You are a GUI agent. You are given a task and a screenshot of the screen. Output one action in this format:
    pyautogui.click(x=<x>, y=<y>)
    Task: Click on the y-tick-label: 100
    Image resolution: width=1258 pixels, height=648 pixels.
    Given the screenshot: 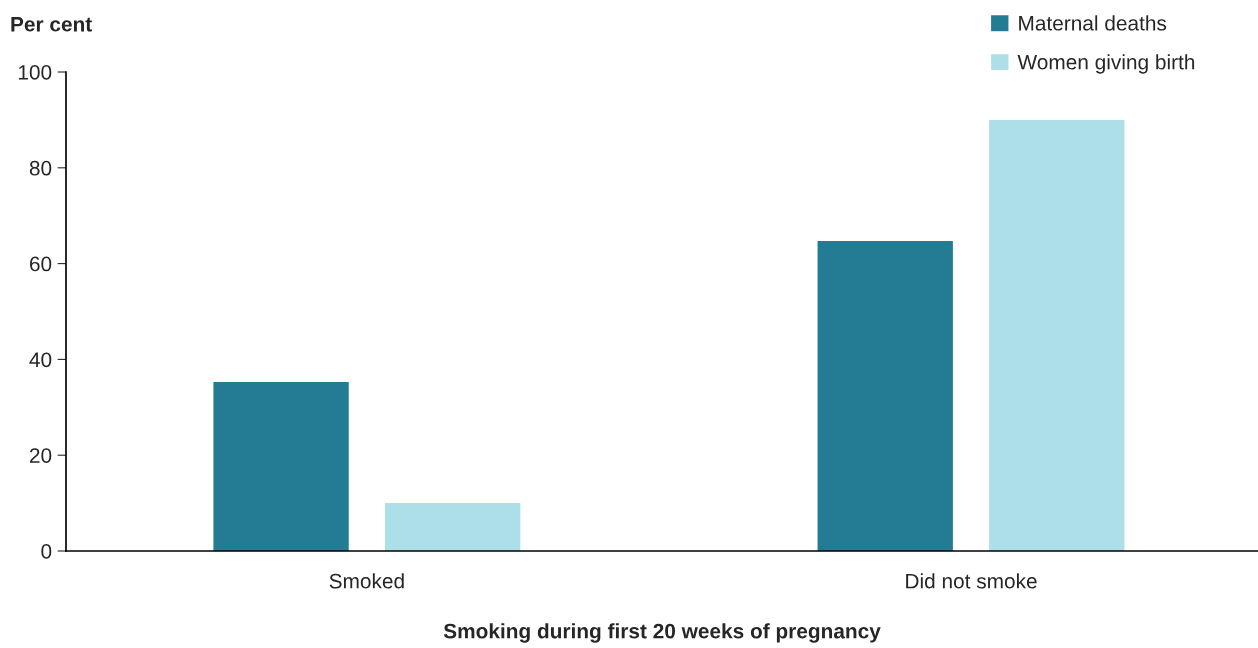 What is the action you would take?
    pyautogui.click(x=35, y=72)
    